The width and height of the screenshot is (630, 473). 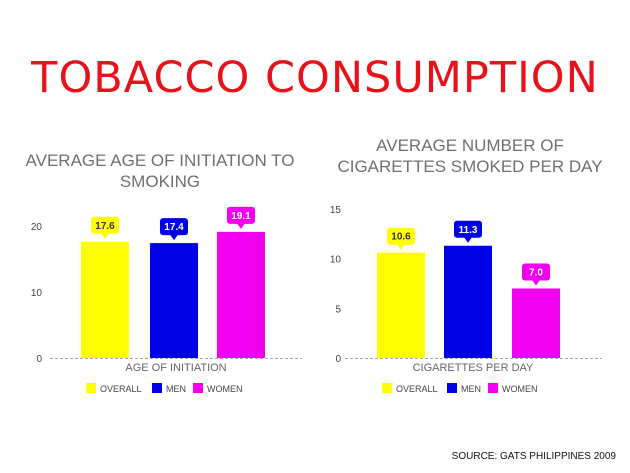 I want to click on source-note: SOURCE: GATS PHILIPPINES 2009, so click(x=533, y=456).